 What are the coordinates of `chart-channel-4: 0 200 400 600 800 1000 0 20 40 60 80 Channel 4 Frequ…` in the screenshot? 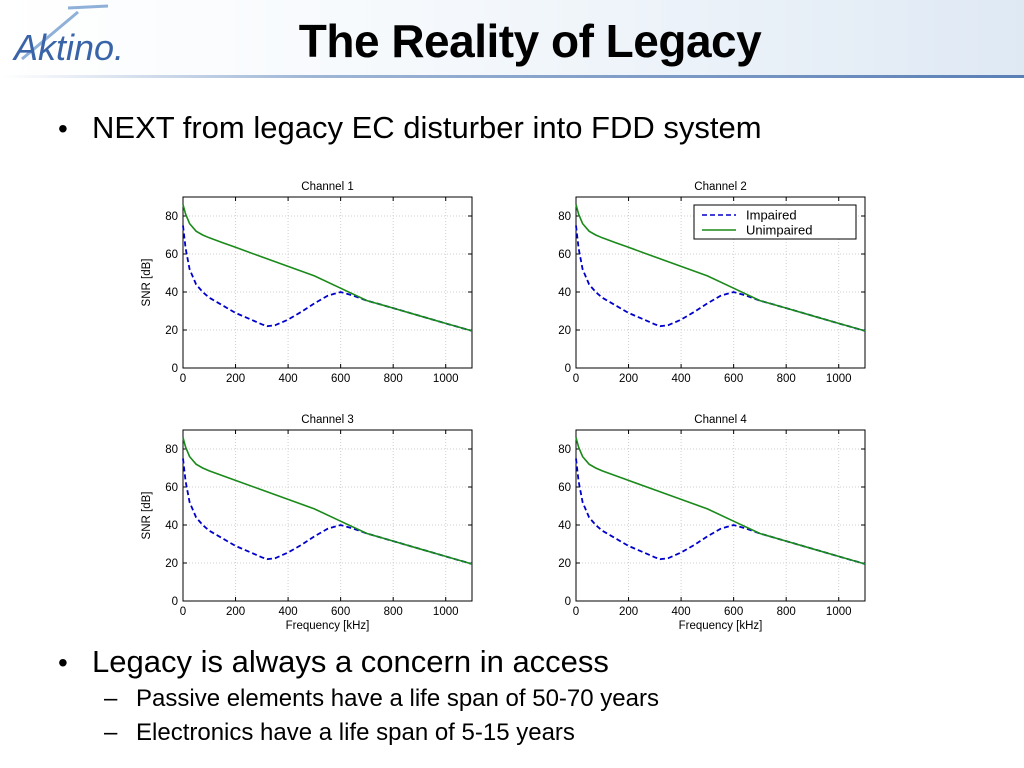 It's located at (712, 523).